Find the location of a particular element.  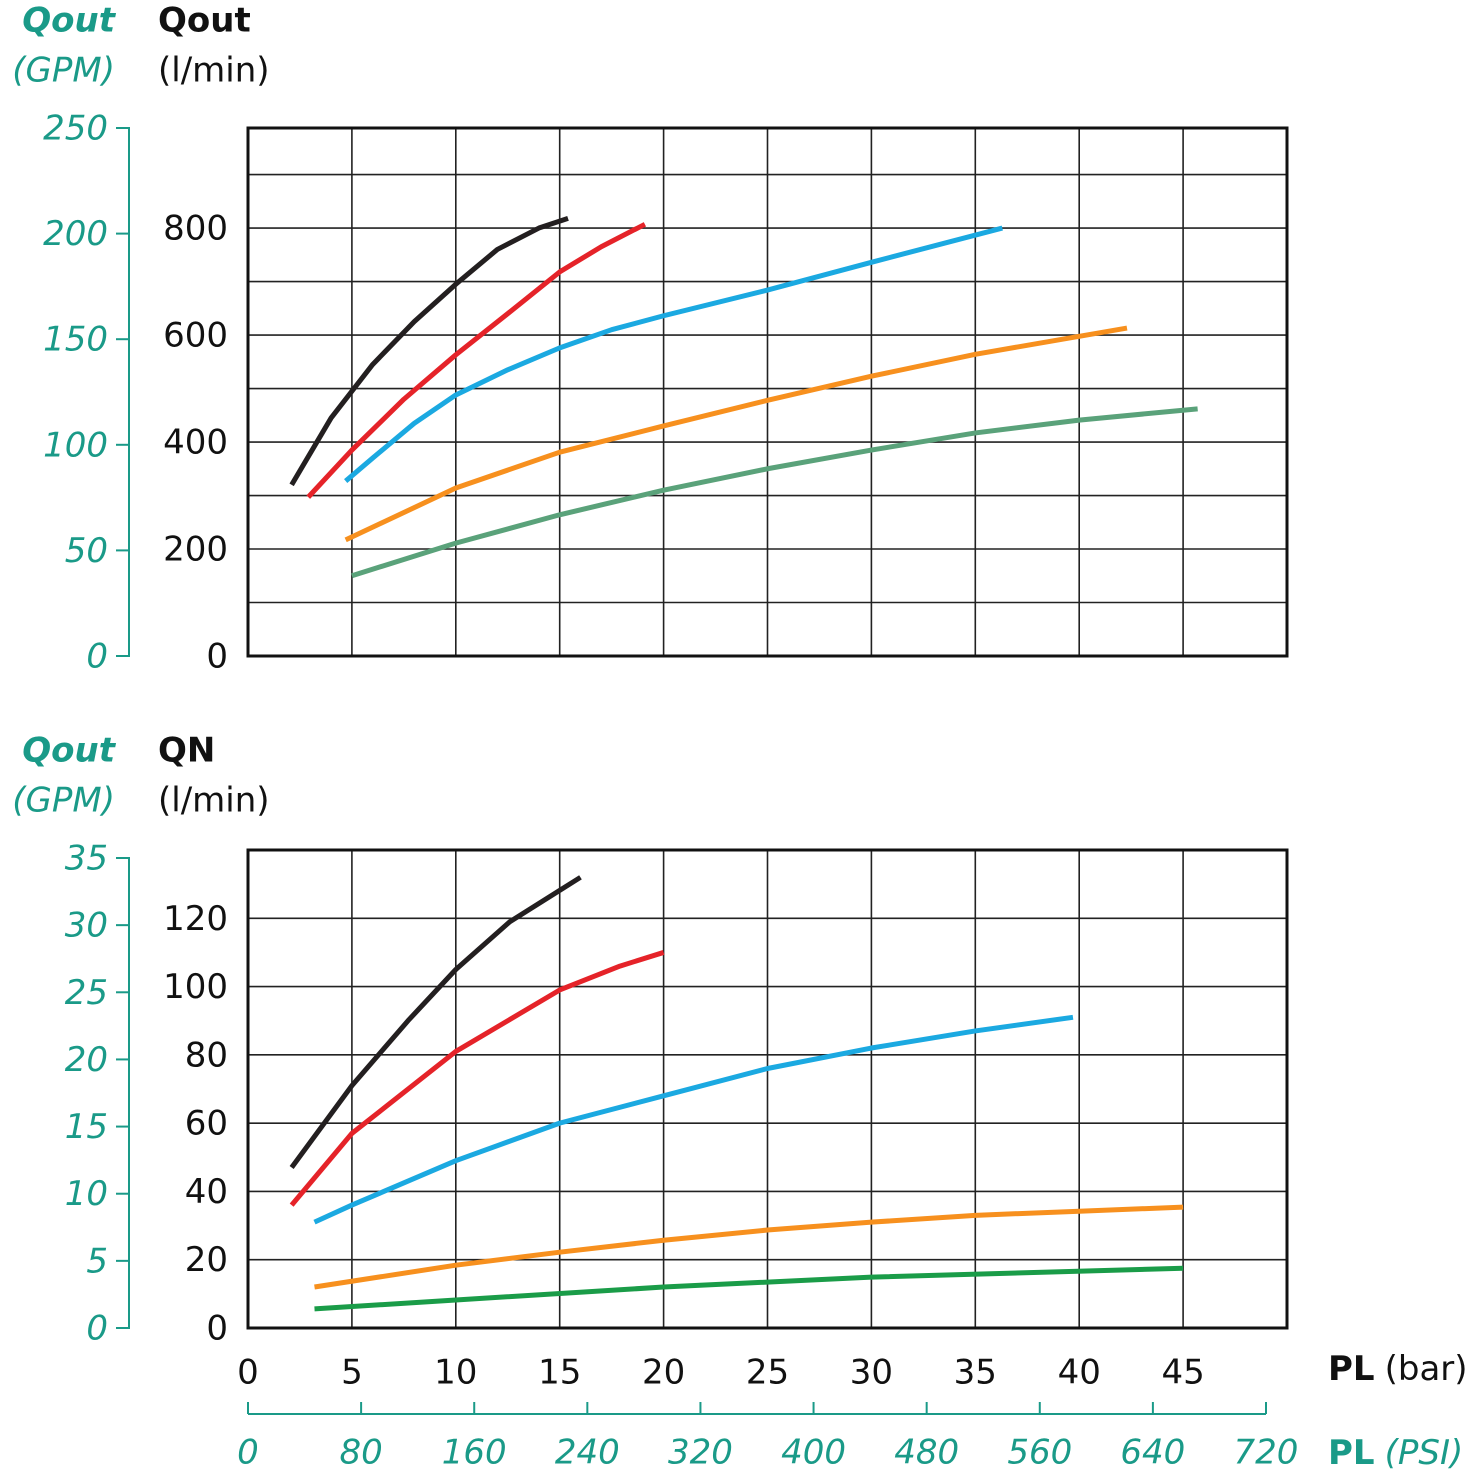

x2-tick-label: 640 is located at coordinates (1152, 1453).